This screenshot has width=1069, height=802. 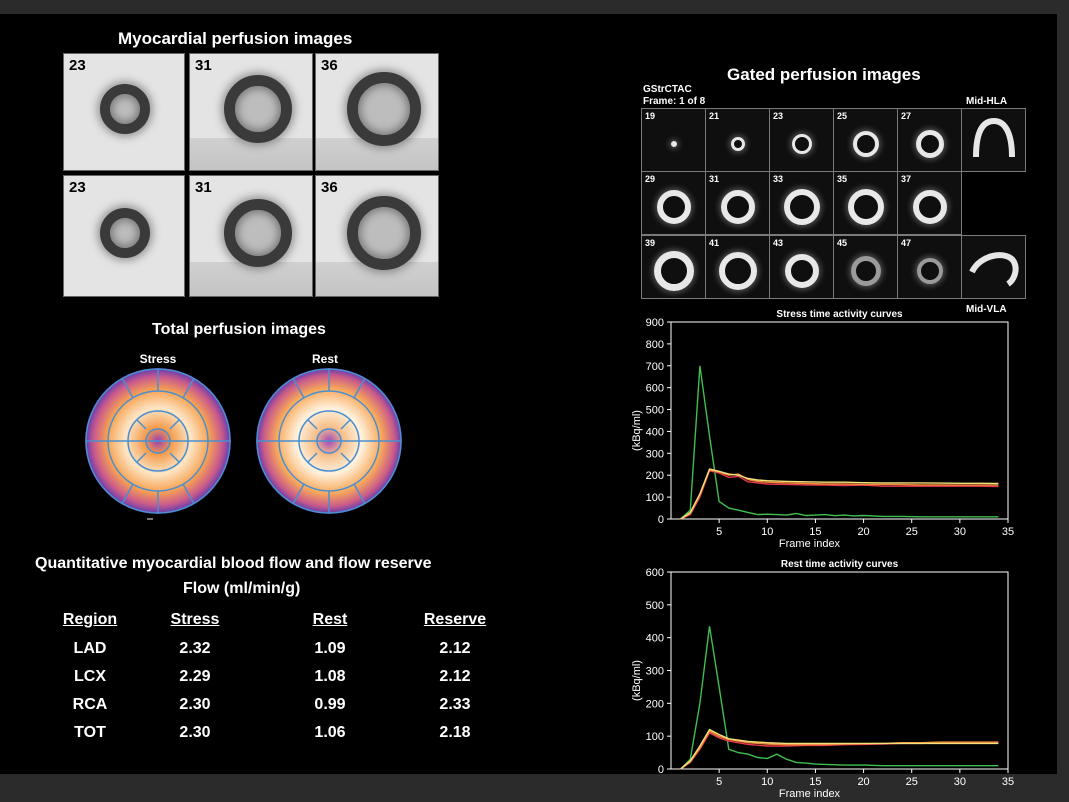 I want to click on table-row: LCX 2.29 1.08 2.12, so click(x=285, y=677).